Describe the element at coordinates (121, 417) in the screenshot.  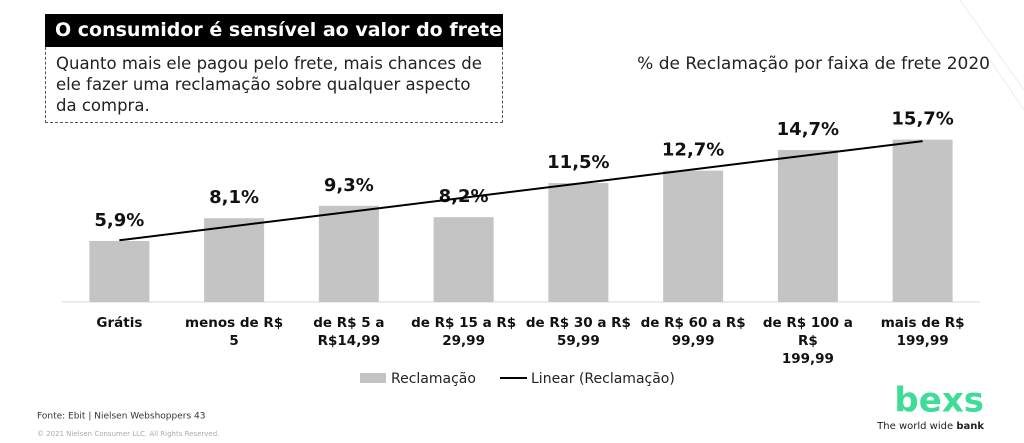
I see `source: Fonte: Ebit | Nielsen Webshoppers 43` at that location.